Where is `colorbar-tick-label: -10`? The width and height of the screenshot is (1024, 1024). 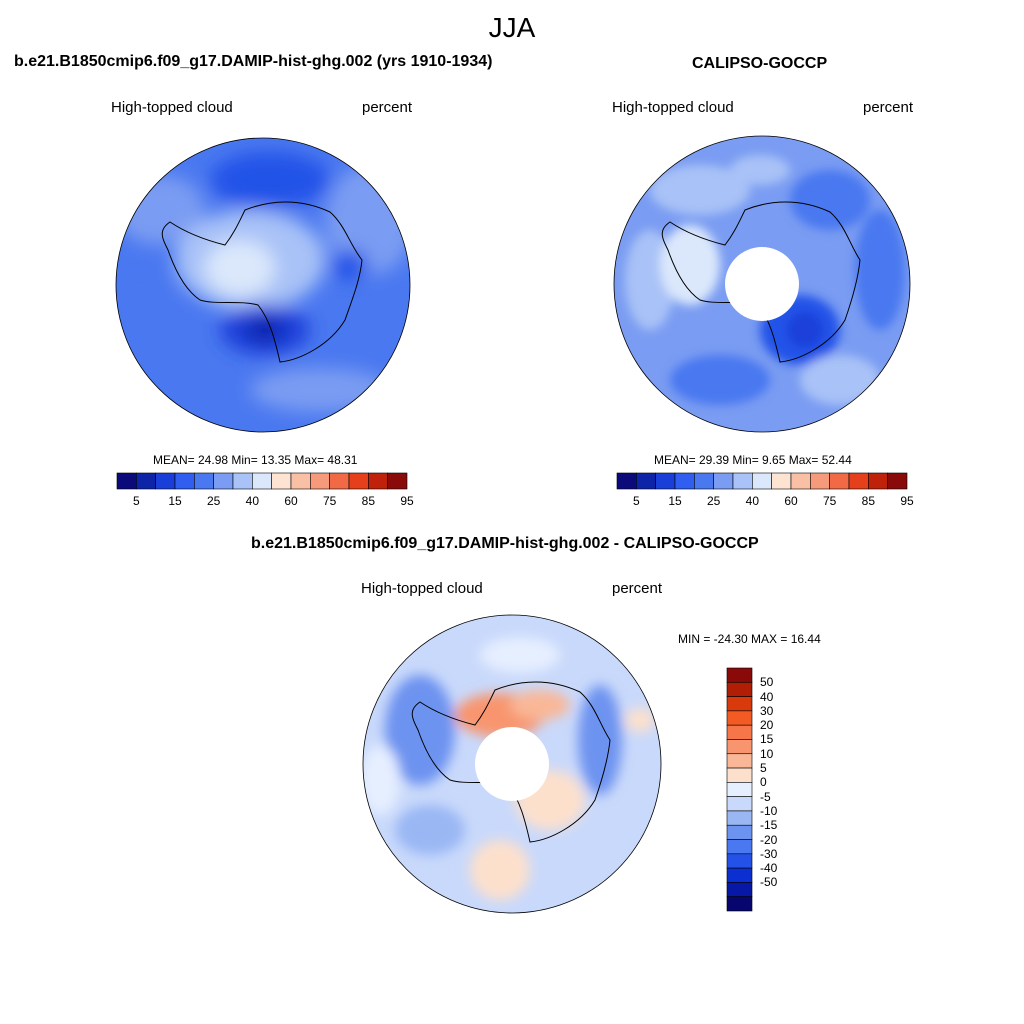 colorbar-tick-label: -10 is located at coordinates (769, 810).